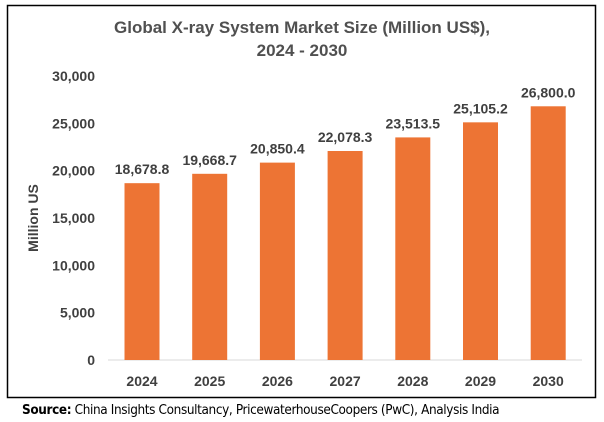 Image resolution: width=604 pixels, height=422 pixels. Describe the element at coordinates (73, 218) in the screenshot. I see `y-tick-label: 15,000` at that location.